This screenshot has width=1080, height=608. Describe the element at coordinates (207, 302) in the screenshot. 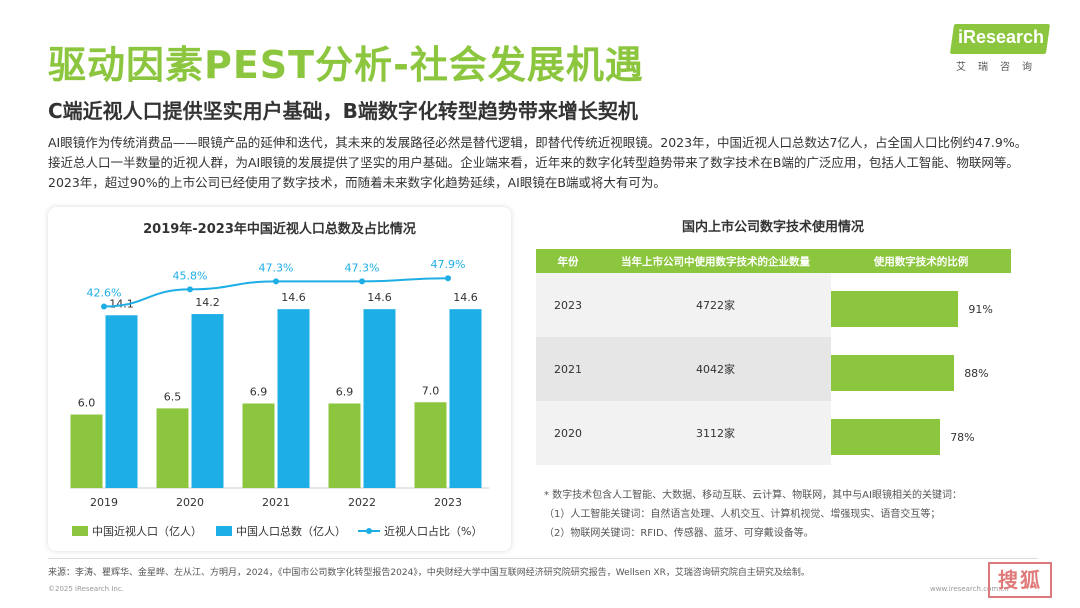

I see `bar-label-total: 14.2` at that location.